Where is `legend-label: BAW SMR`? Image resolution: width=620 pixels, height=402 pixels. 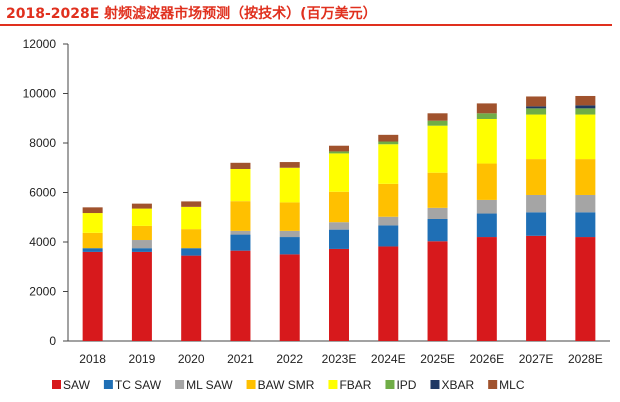 legend-label: BAW SMR is located at coordinates (286, 385).